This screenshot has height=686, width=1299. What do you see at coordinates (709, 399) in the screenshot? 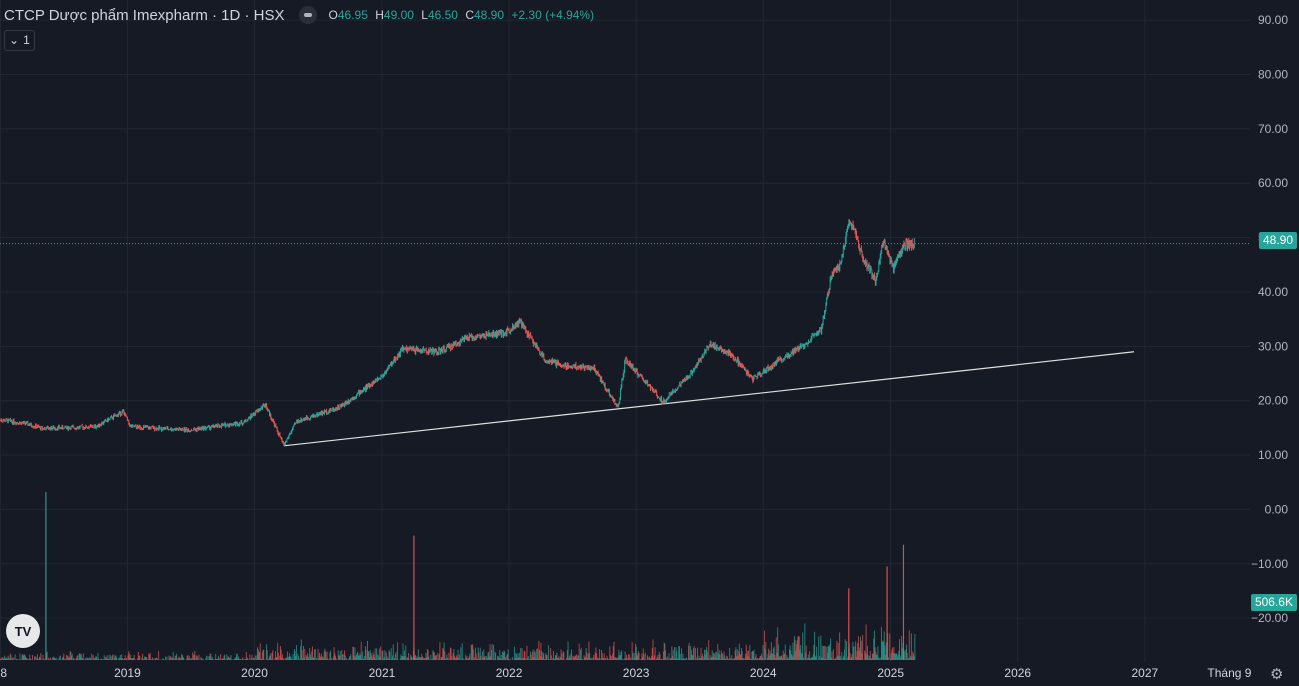
I see `trendline` at bounding box center [709, 399].